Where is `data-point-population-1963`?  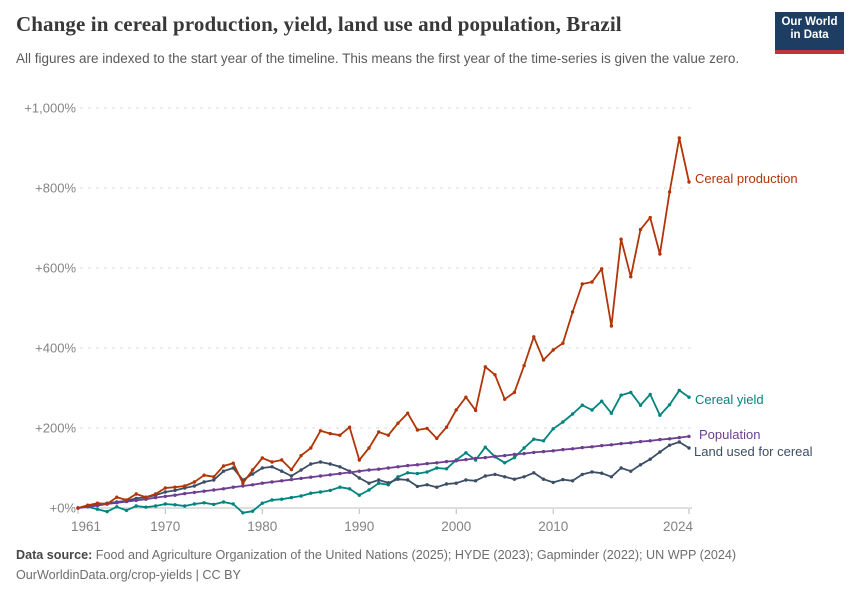 data-point-population-1963 is located at coordinates (97, 505).